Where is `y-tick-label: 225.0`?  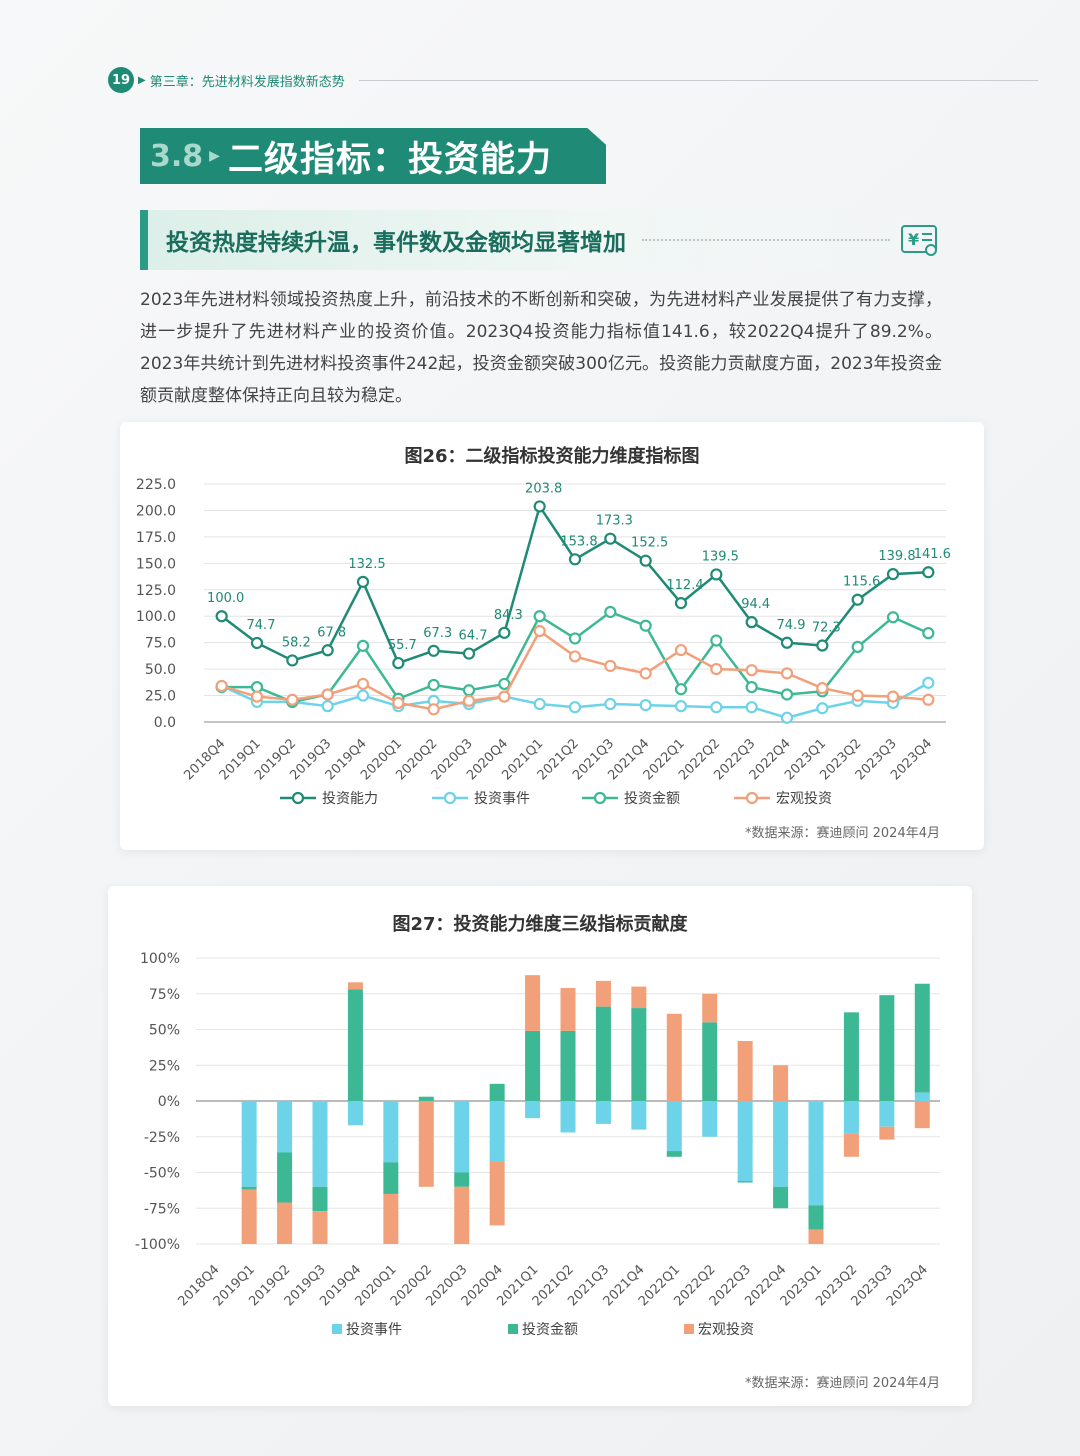
y-tick-label: 225.0 is located at coordinates (156, 485).